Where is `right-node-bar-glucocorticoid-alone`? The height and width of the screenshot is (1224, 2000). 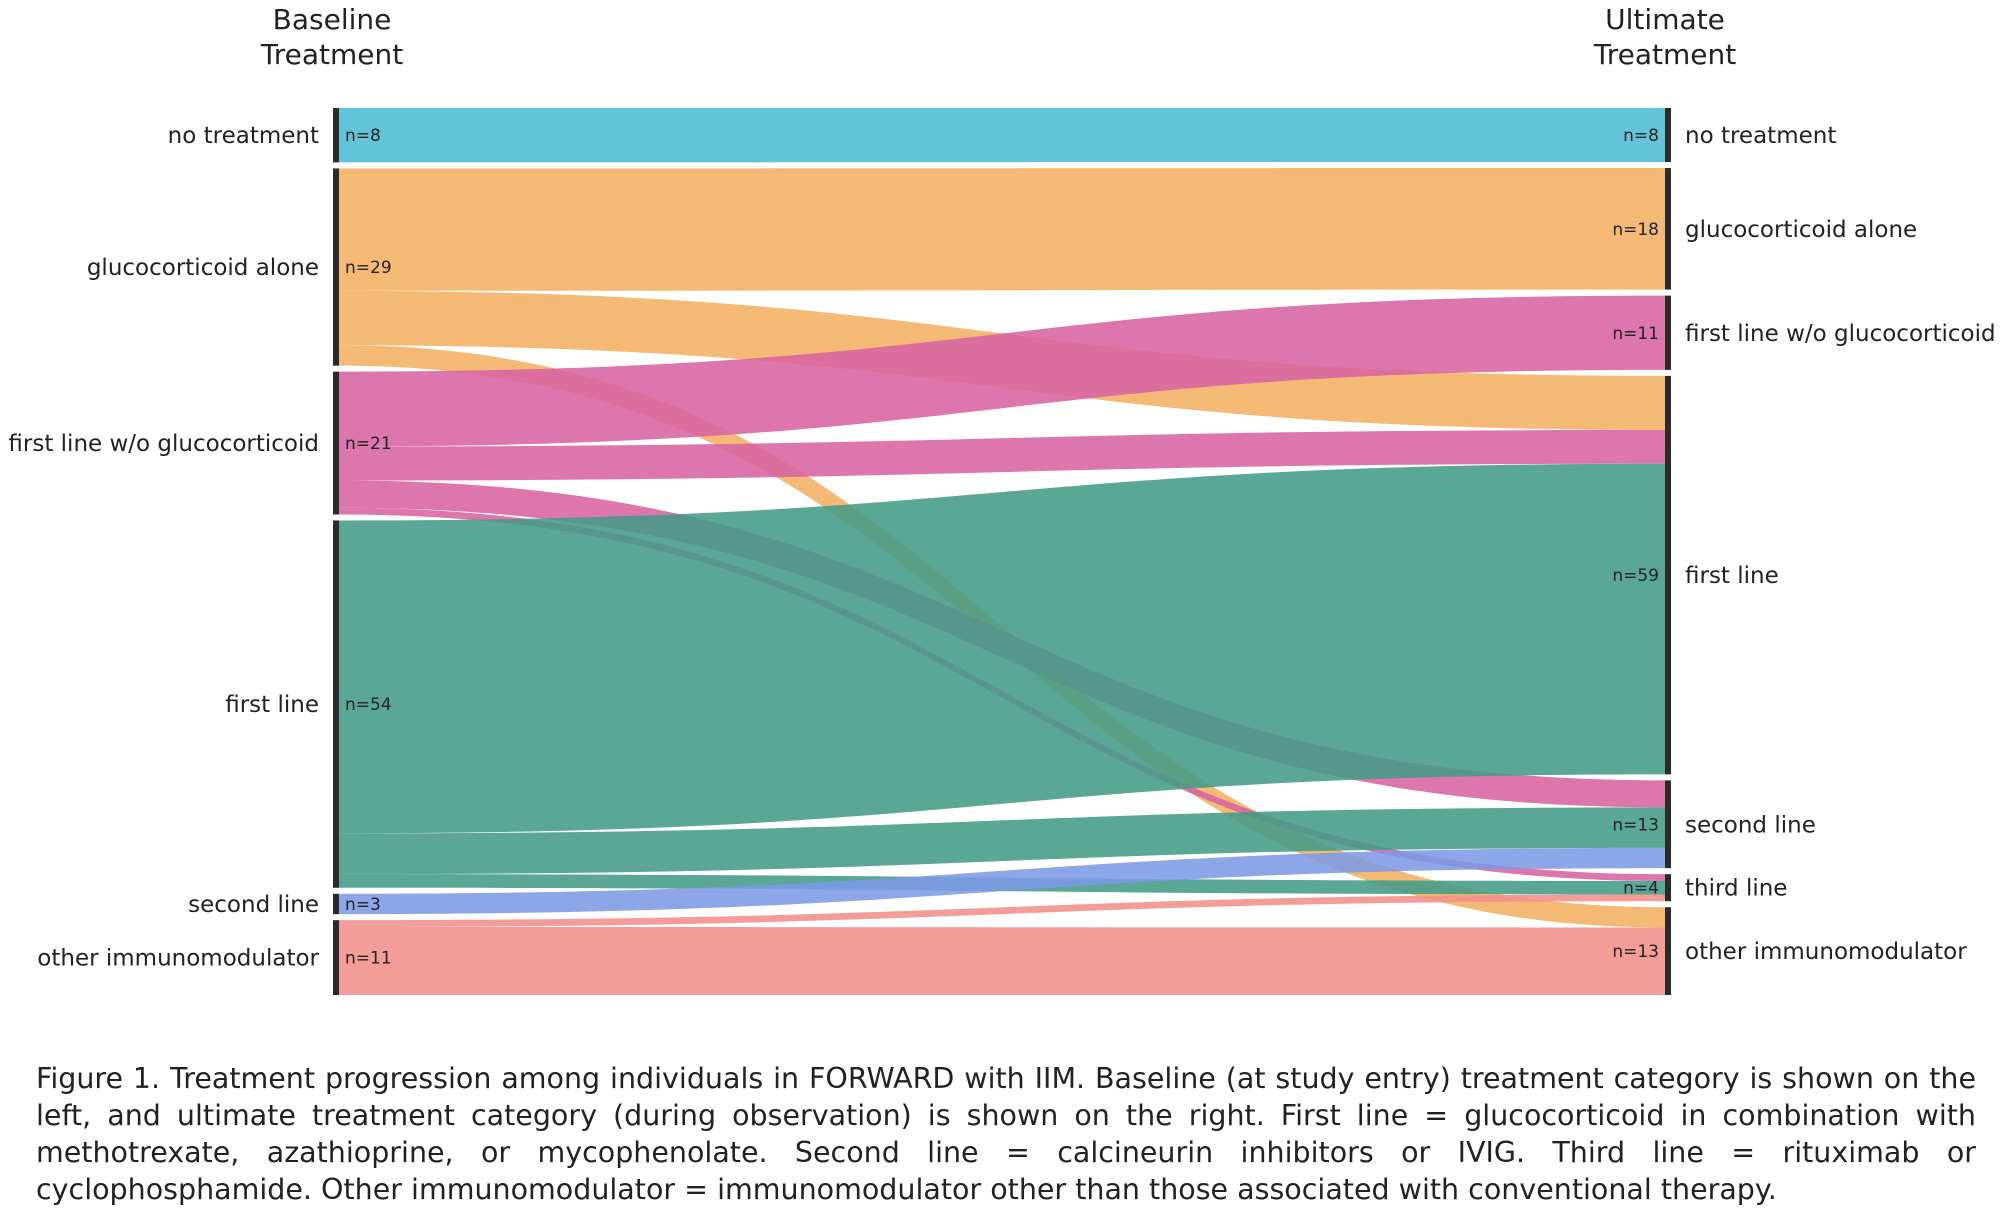
right-node-bar-glucocorticoid-alone is located at coordinates (1668, 229).